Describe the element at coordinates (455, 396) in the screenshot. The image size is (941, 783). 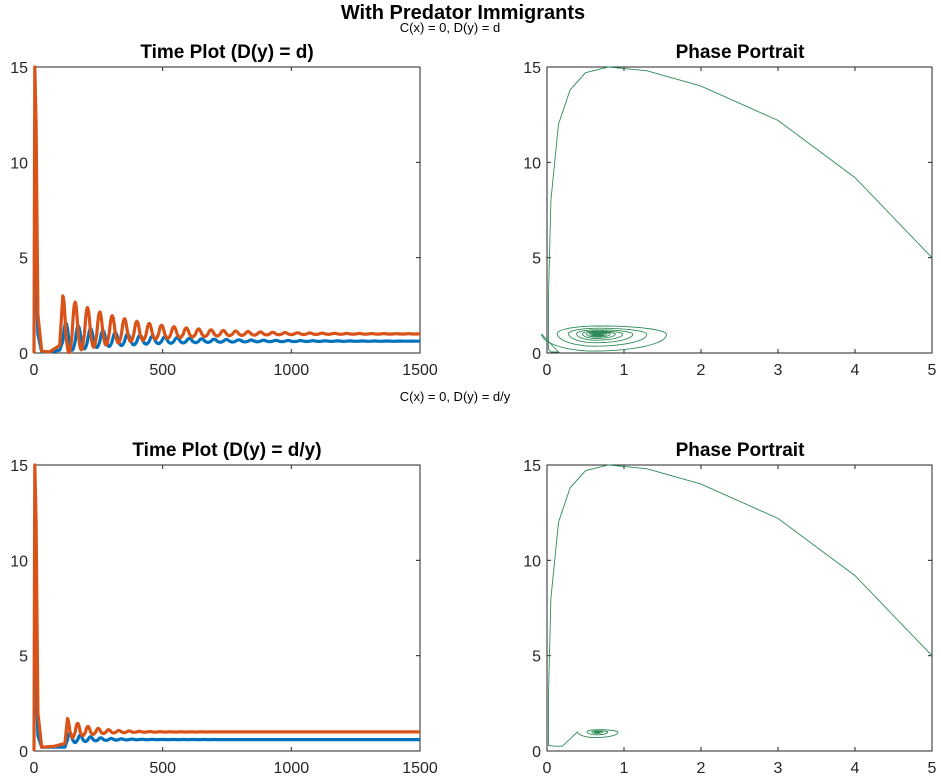
I see `row-note-bottom: C(x) = 0, D(y) = d/y` at that location.